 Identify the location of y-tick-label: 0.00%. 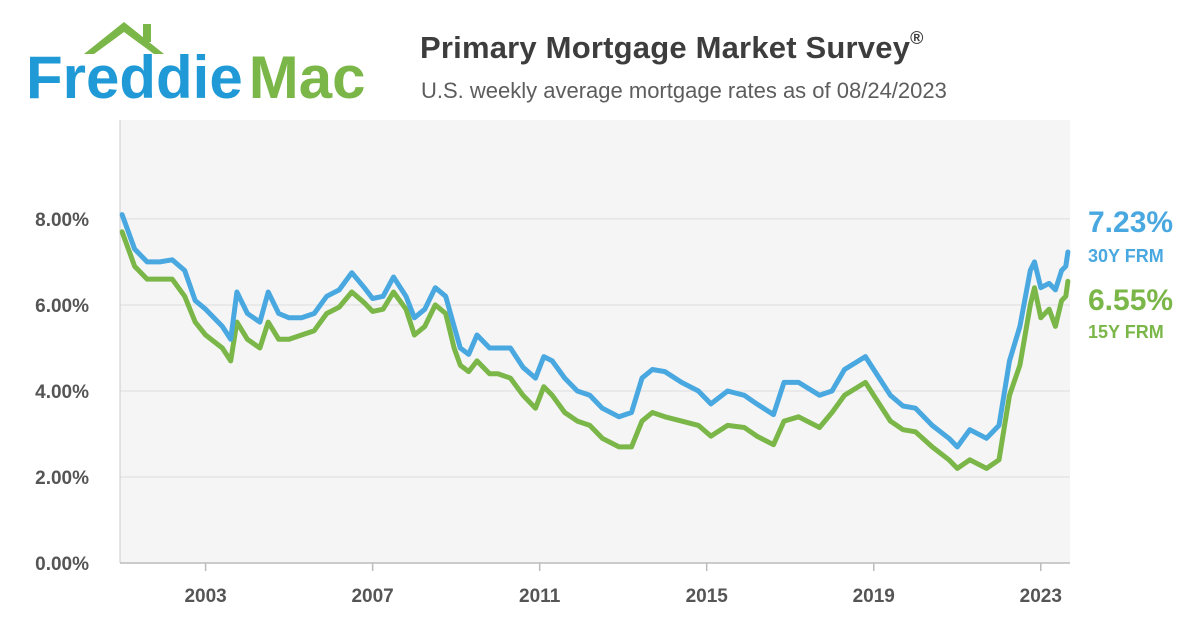
(62, 564).